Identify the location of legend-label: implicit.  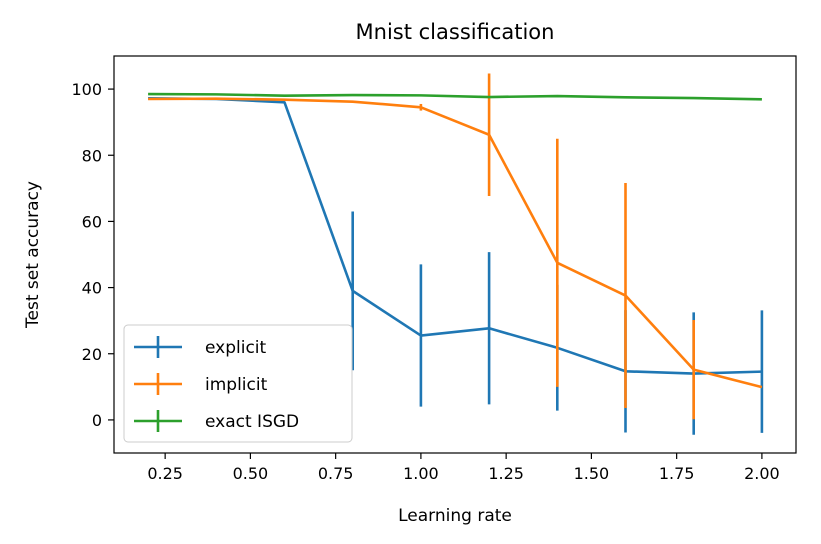
(236, 385).